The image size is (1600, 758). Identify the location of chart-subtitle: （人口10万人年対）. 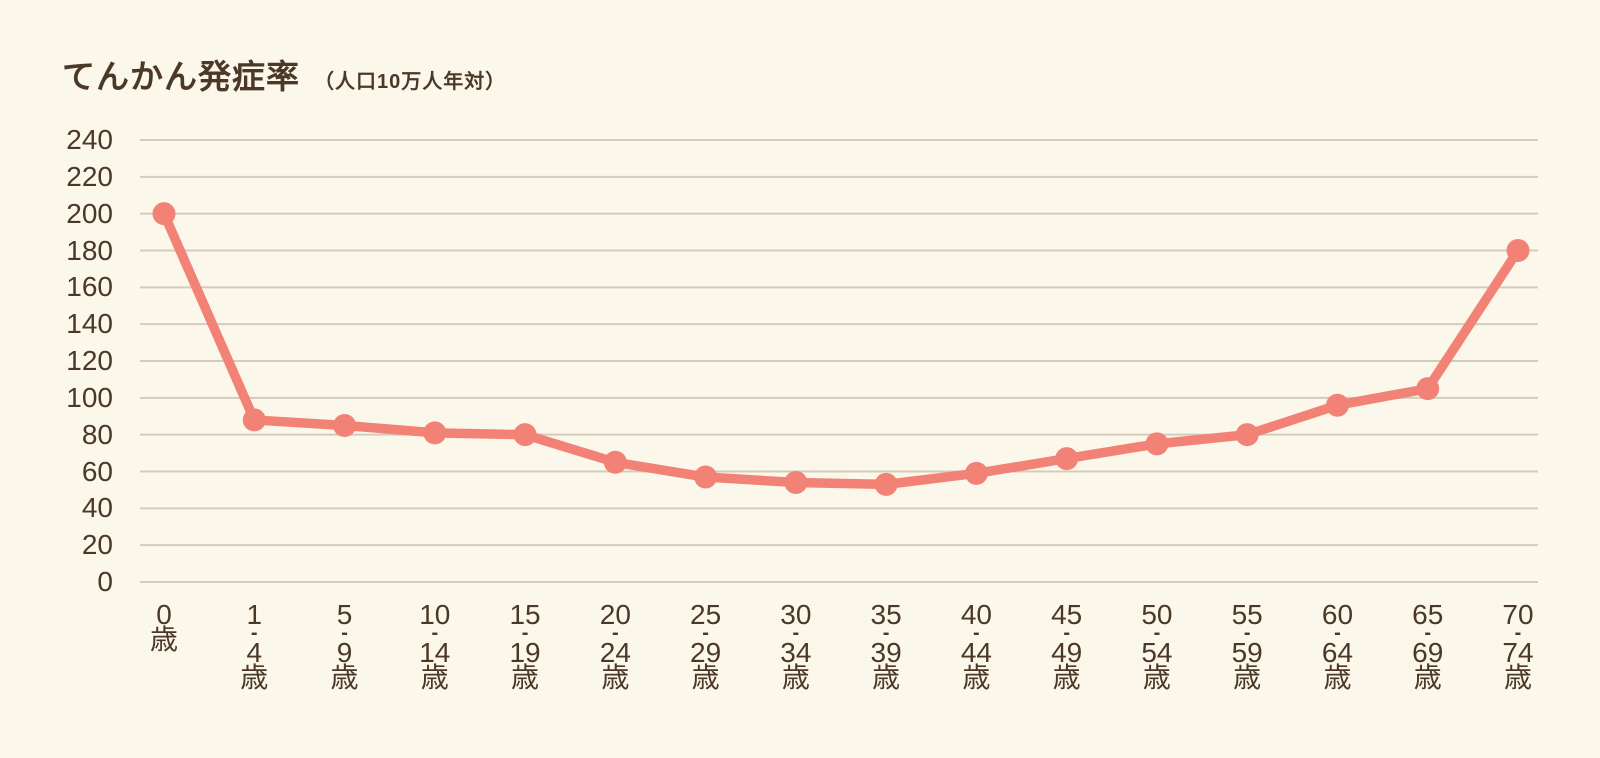
(410, 82).